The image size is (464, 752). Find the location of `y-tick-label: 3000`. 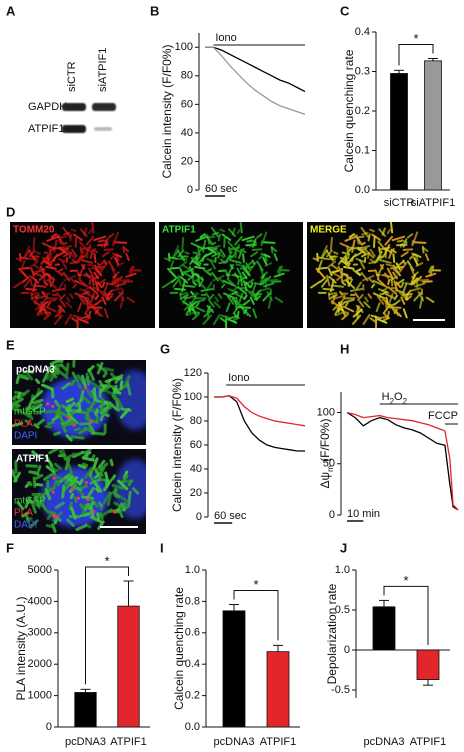

y-tick-label: 3000 is located at coordinates (40, 633).